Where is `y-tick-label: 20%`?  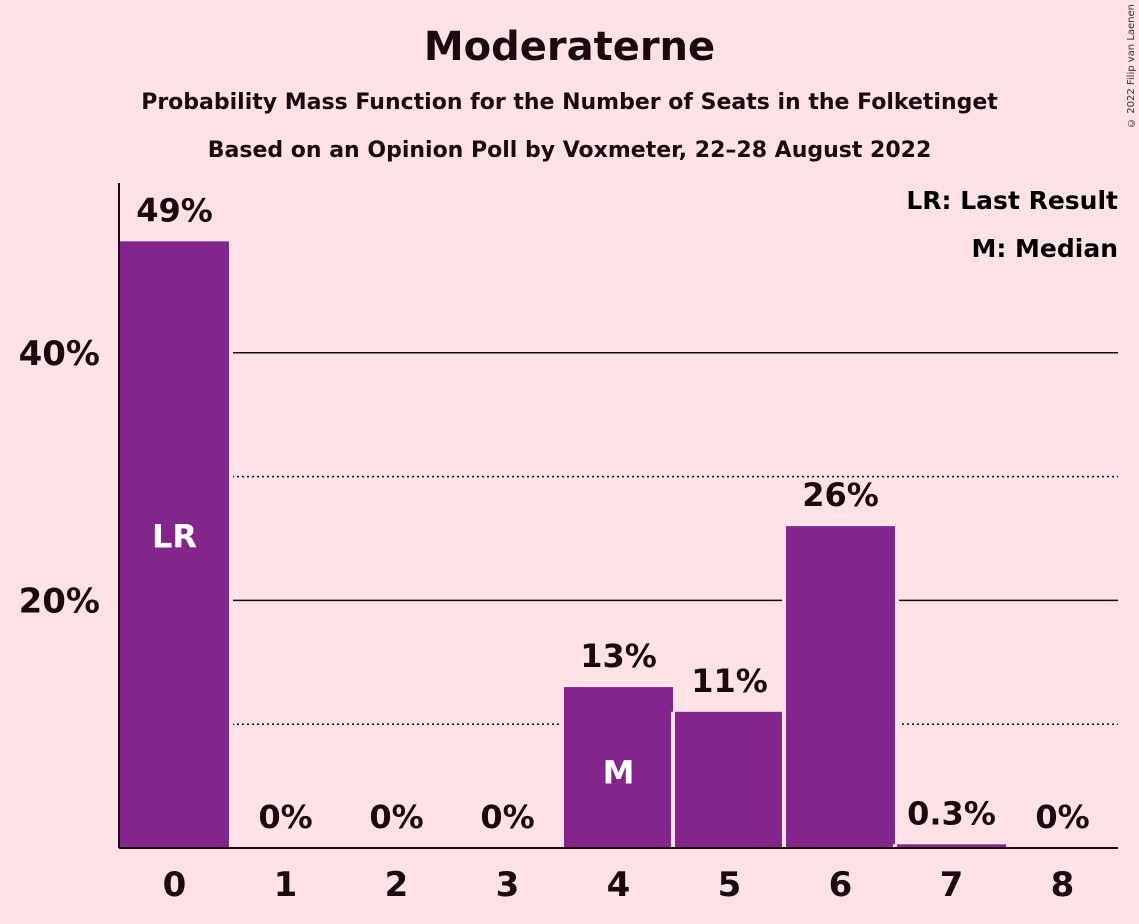 y-tick-label: 20% is located at coordinates (59, 601).